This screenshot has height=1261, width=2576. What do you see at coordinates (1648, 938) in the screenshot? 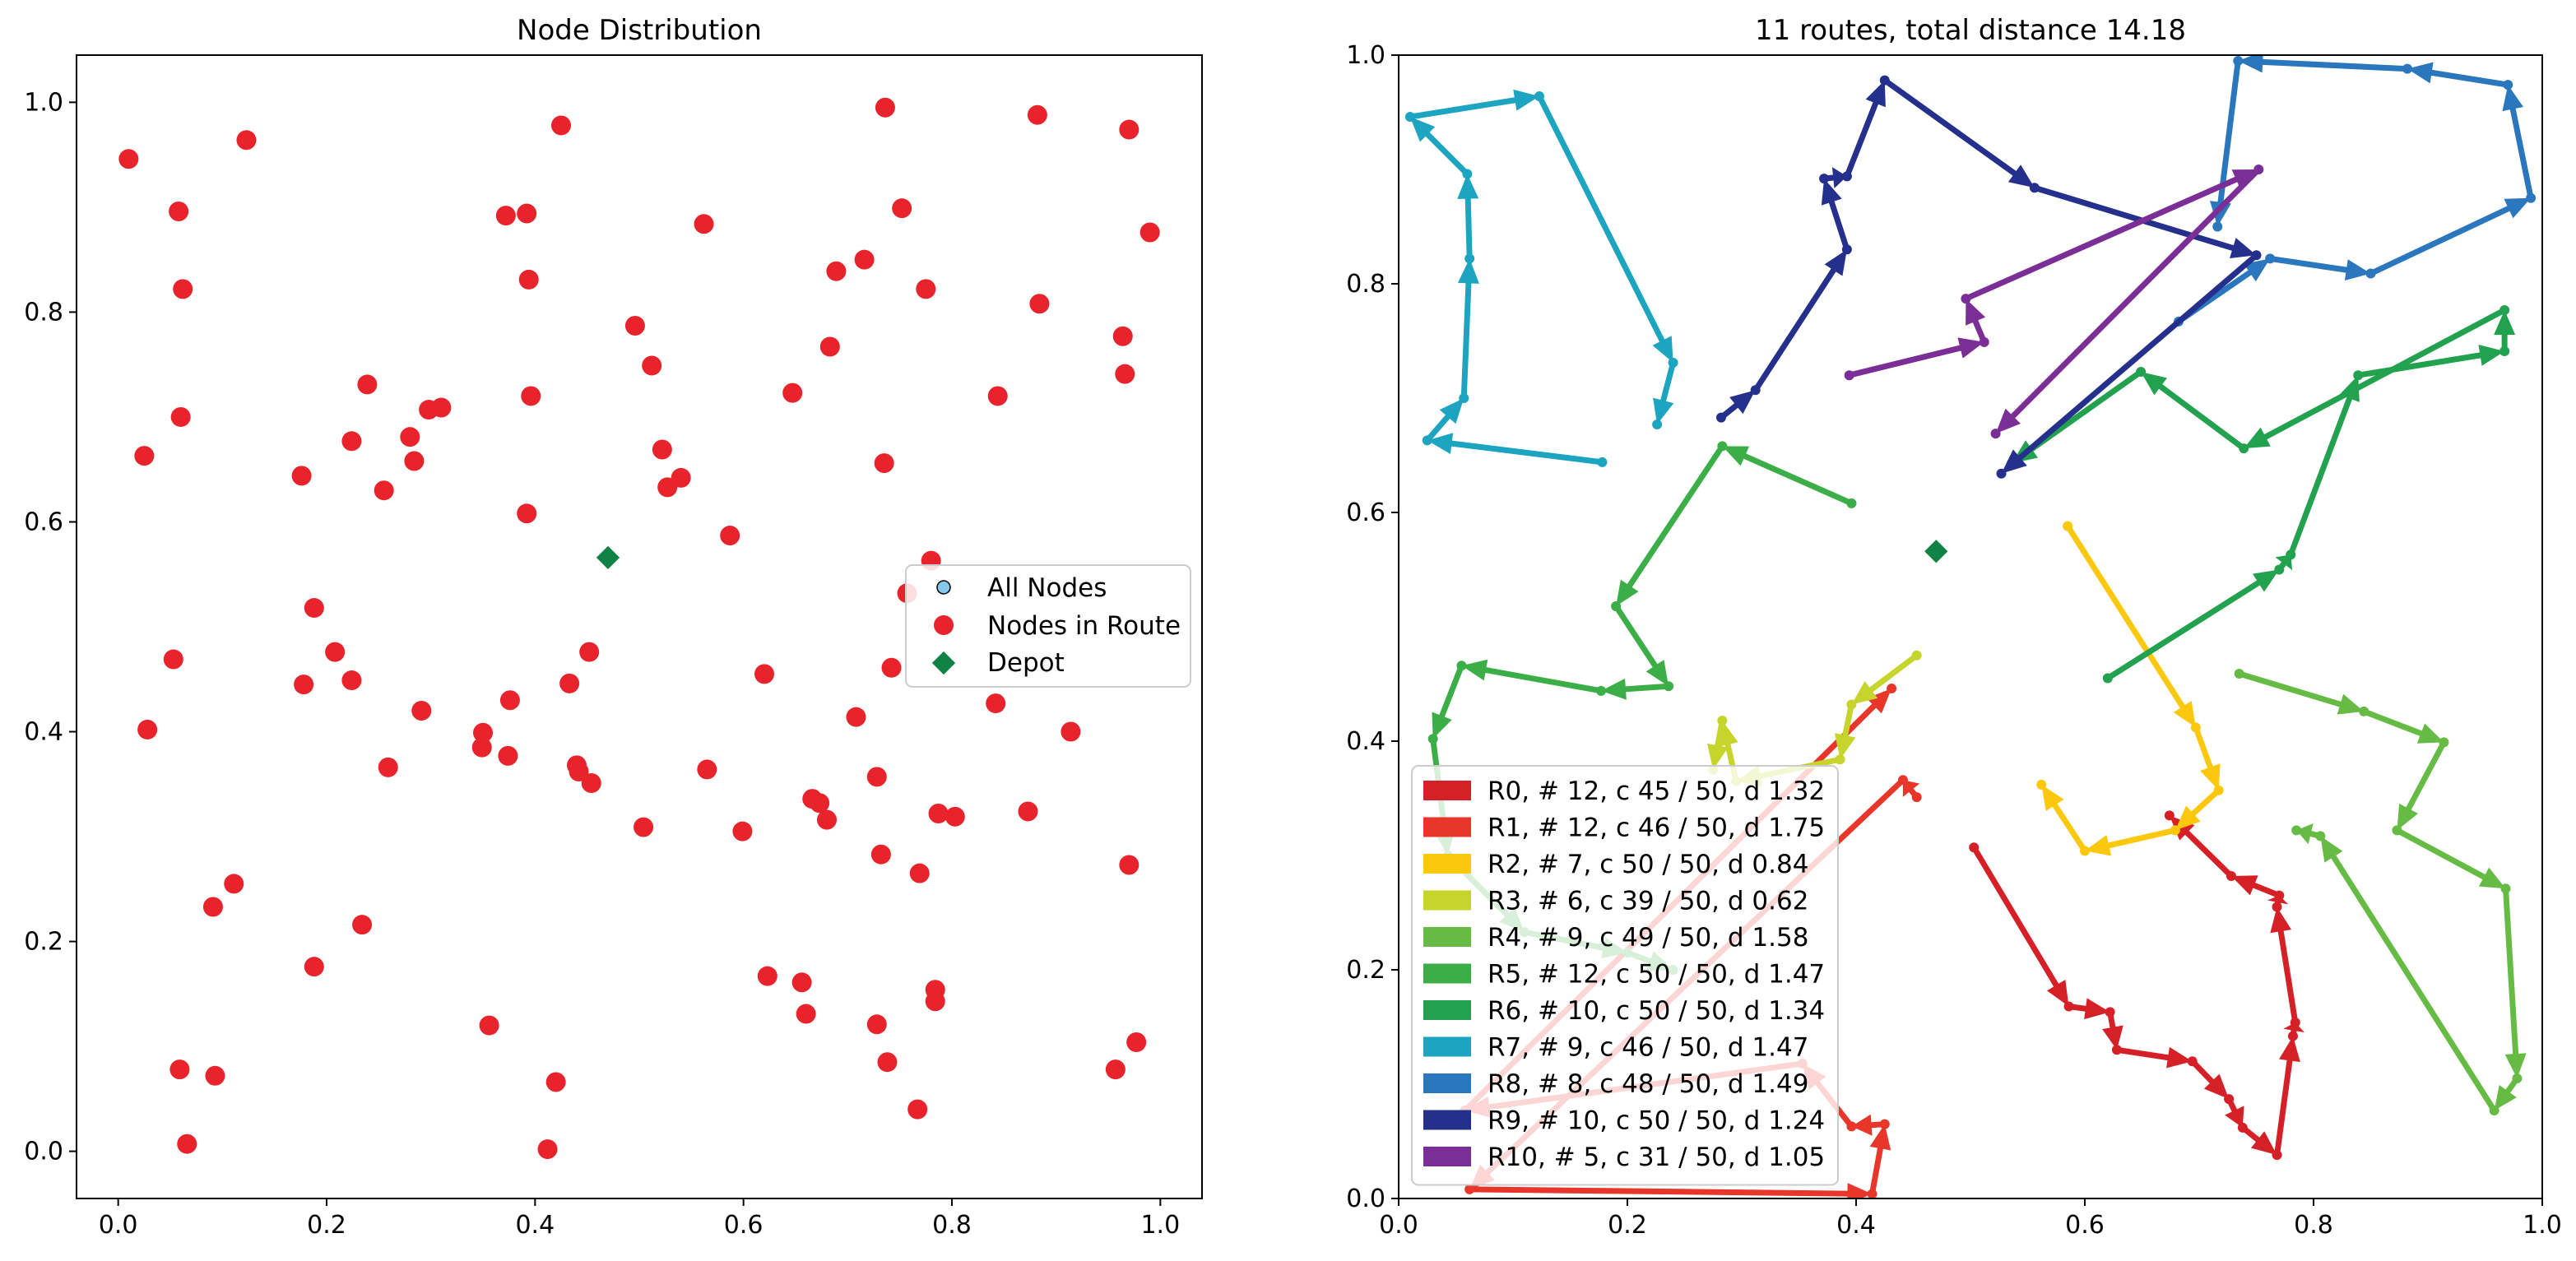
I see `legend-label-r4: R4, # 9, c 49 / 50, d 1.58` at bounding box center [1648, 938].